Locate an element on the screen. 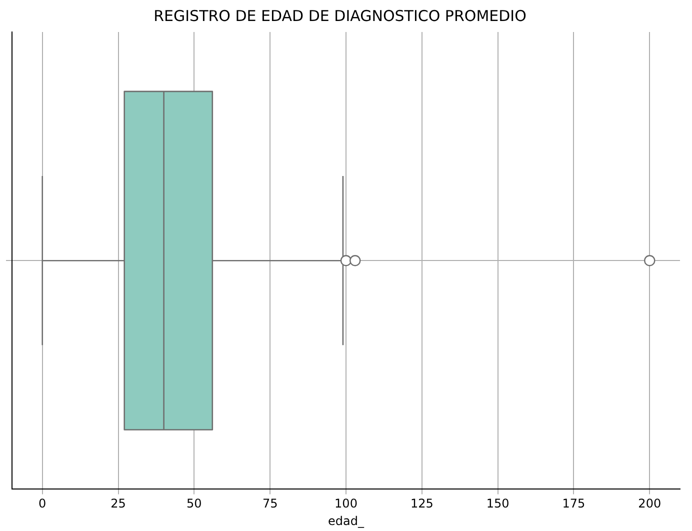 The height and width of the screenshot is (531, 692). x-tick-label: 200 is located at coordinates (650, 503).